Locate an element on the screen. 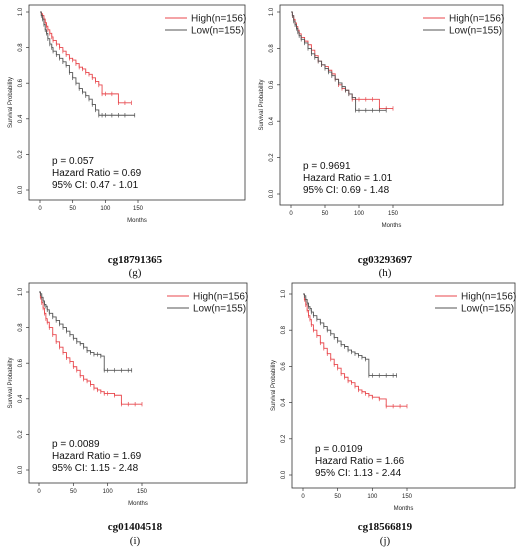 This screenshot has width=519, height=550. panel-caption-letter: (j) is located at coordinates (385, 541).